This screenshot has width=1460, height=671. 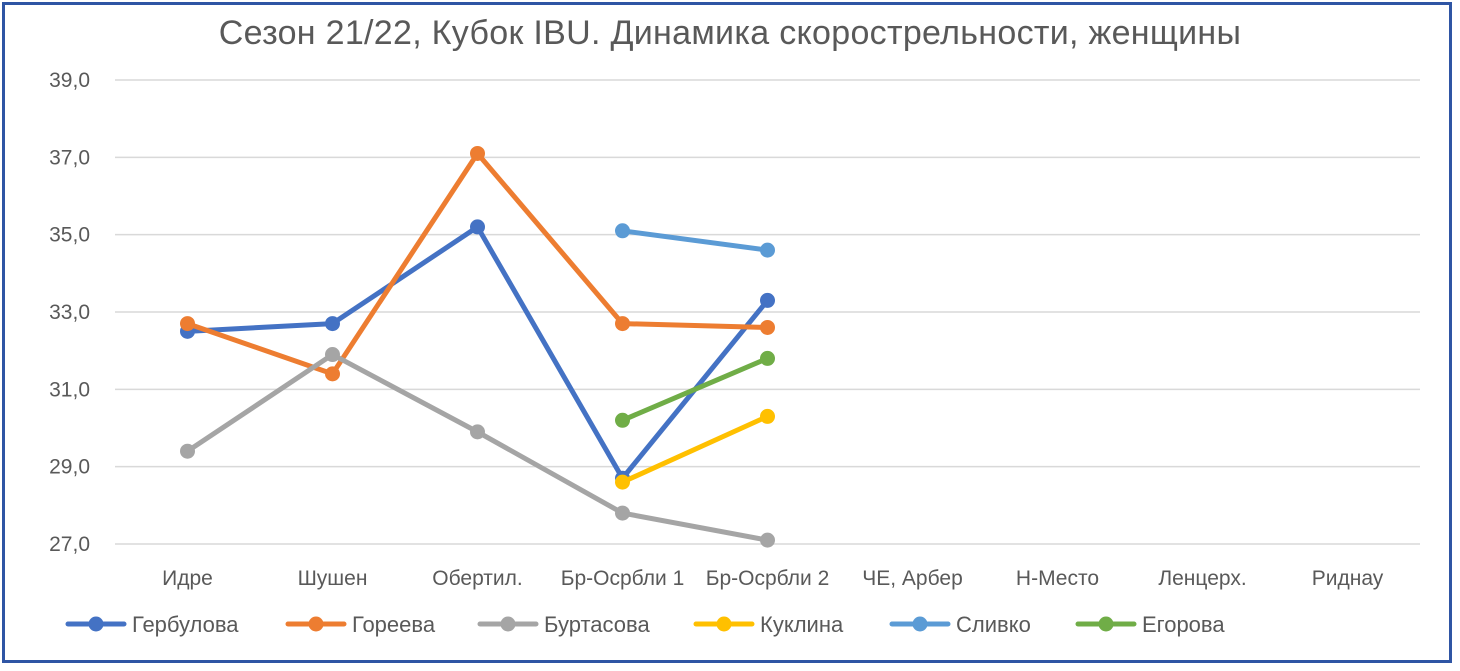 I want to click on x-tick-label: ЧЕ, Арбер, so click(x=912, y=578).